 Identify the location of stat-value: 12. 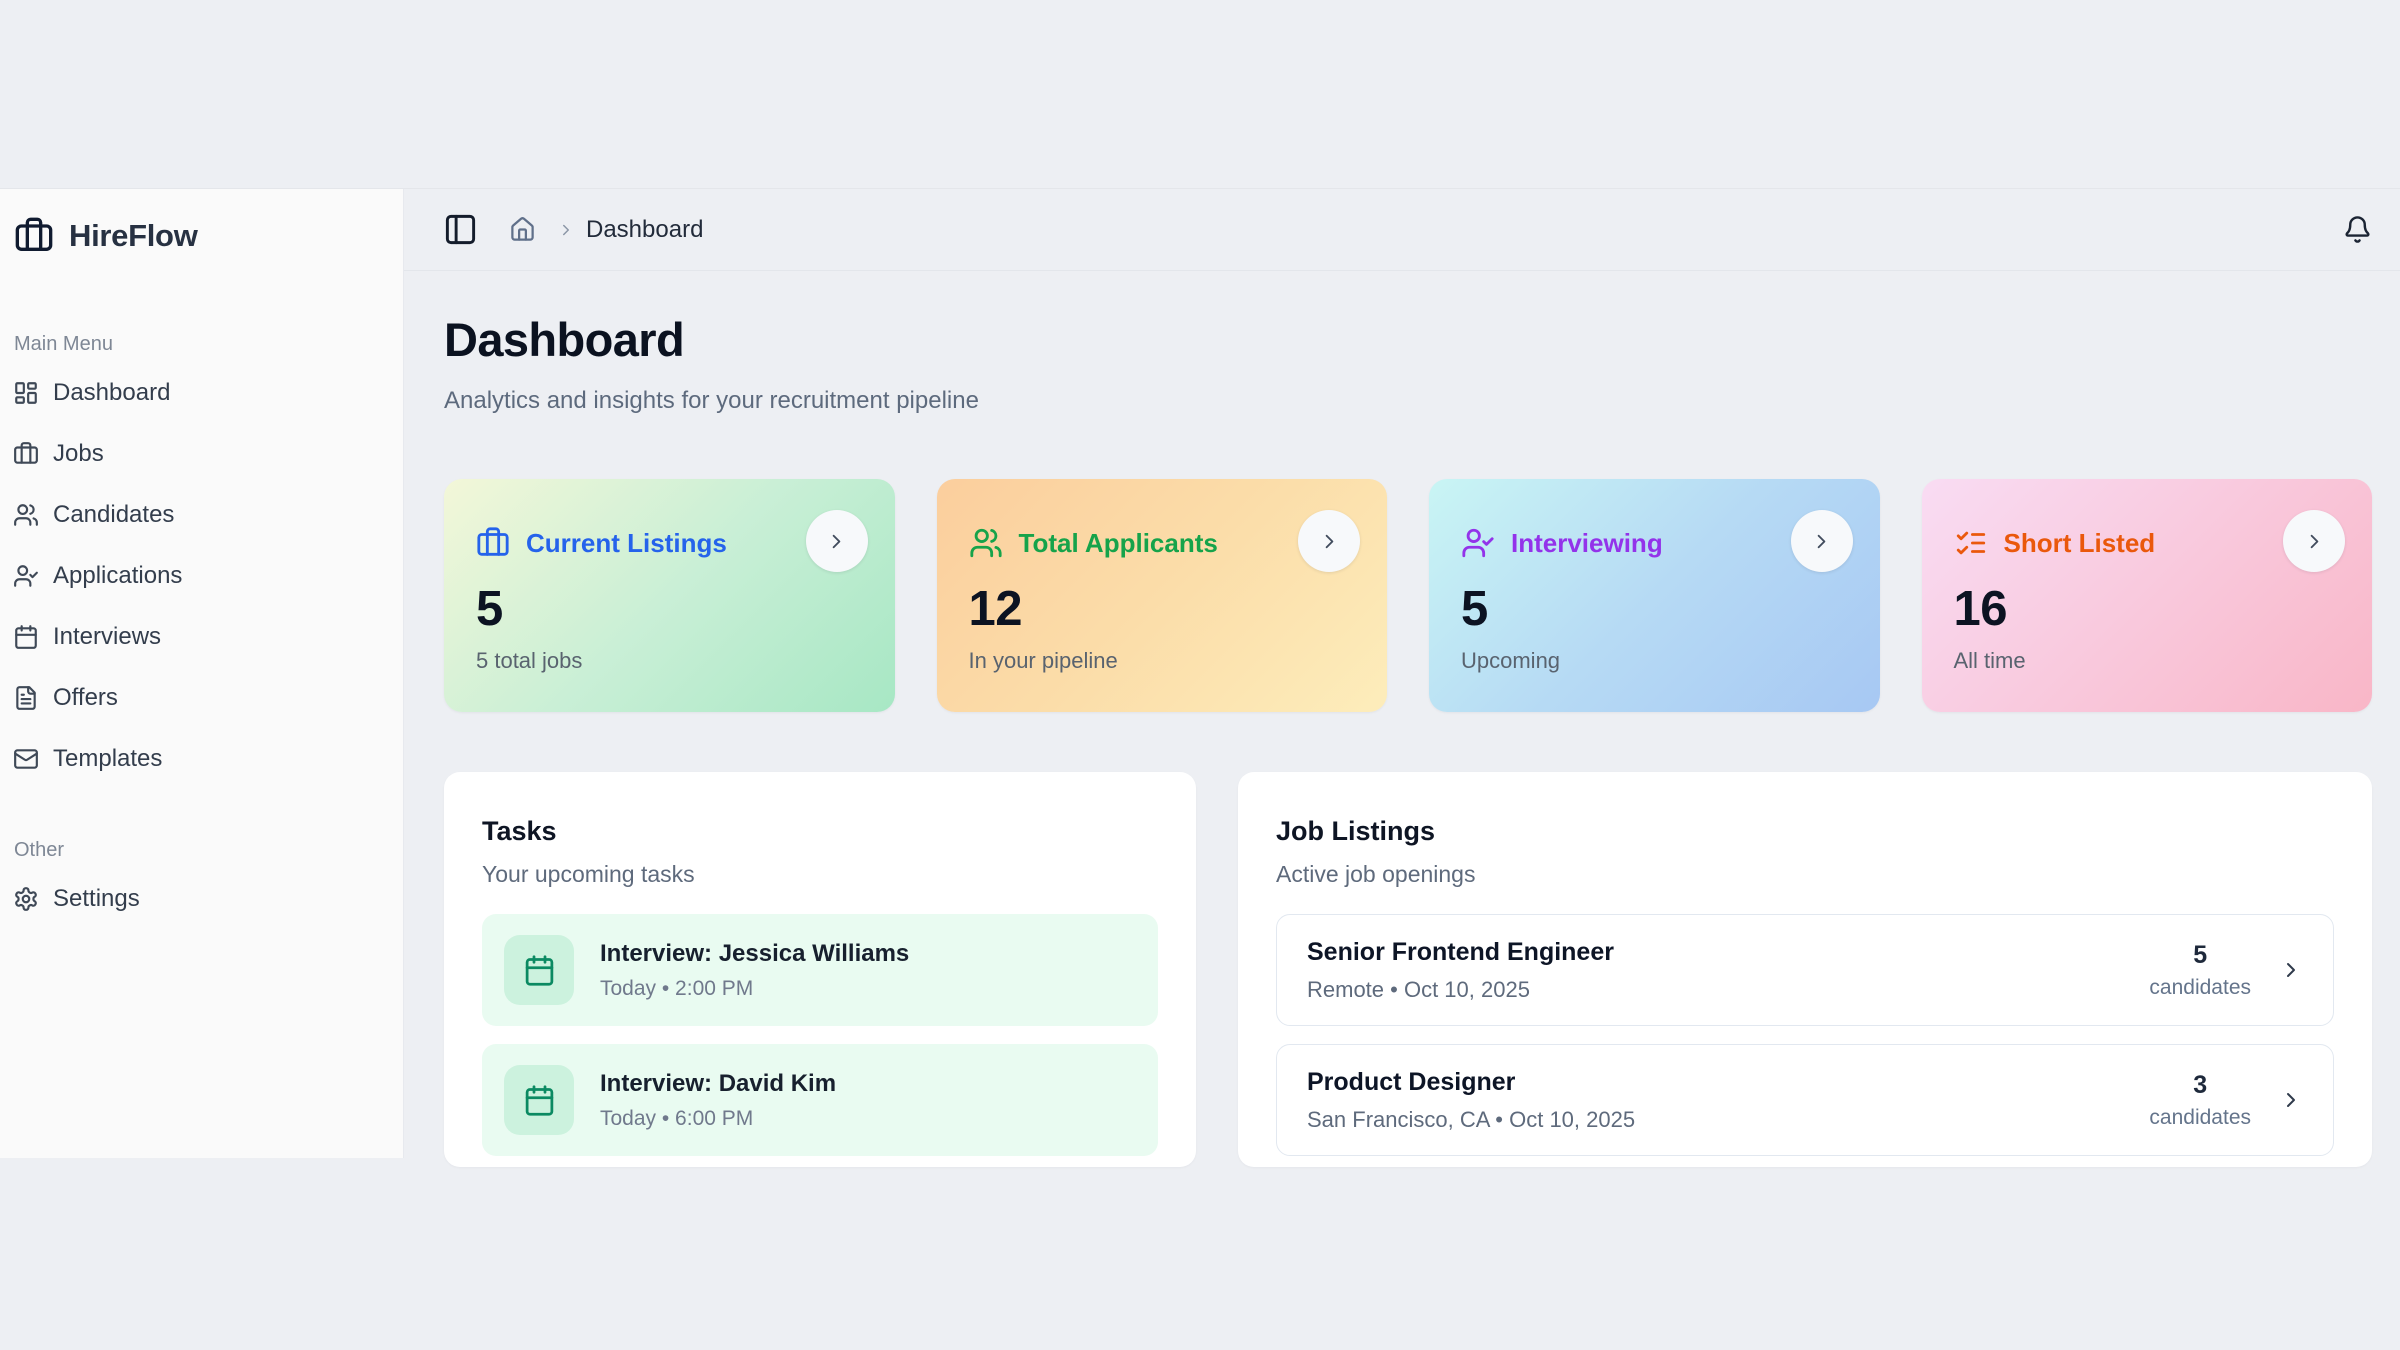
(995, 609).